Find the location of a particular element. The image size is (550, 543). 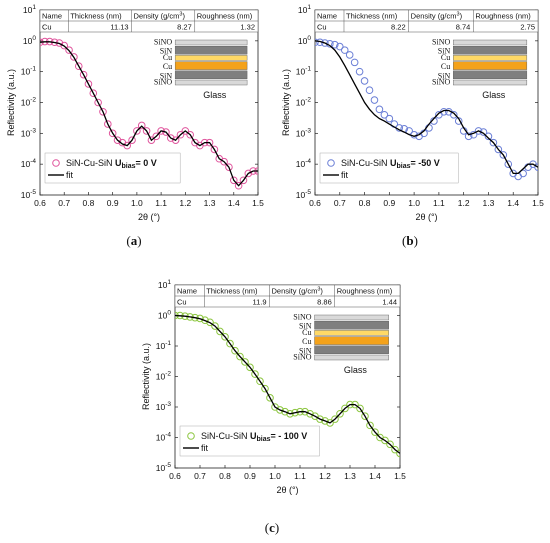

legend-series-label: SiN-Cu-SiN Ubias= - 100 V is located at coordinates (254, 437).